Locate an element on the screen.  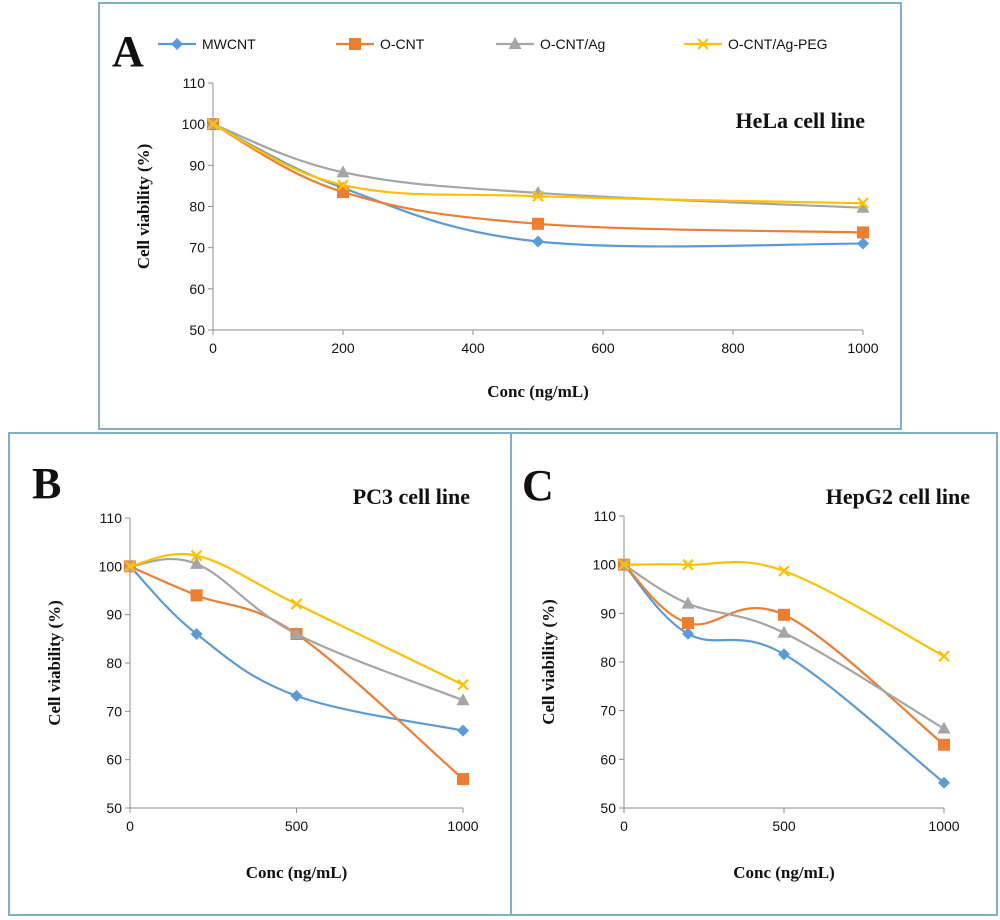
x-tick-label: 1000 is located at coordinates (862, 348).